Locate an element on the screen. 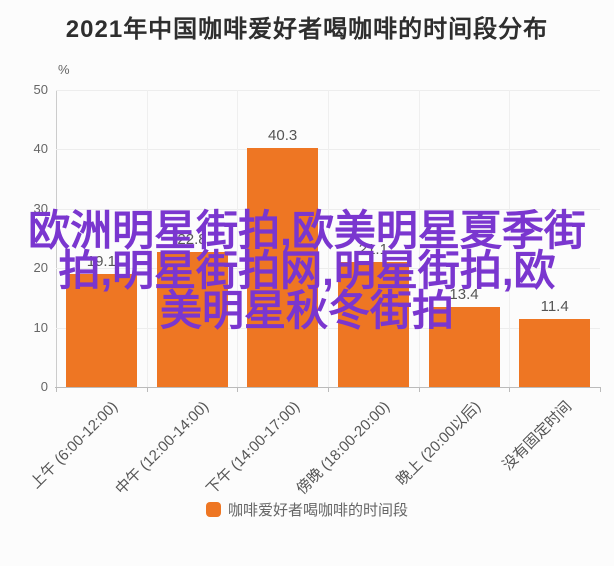 Image resolution: width=614 pixels, height=566 pixels. watermark-line: 欧洲明星街拍,欧美明星夏季街 is located at coordinates (307, 230).